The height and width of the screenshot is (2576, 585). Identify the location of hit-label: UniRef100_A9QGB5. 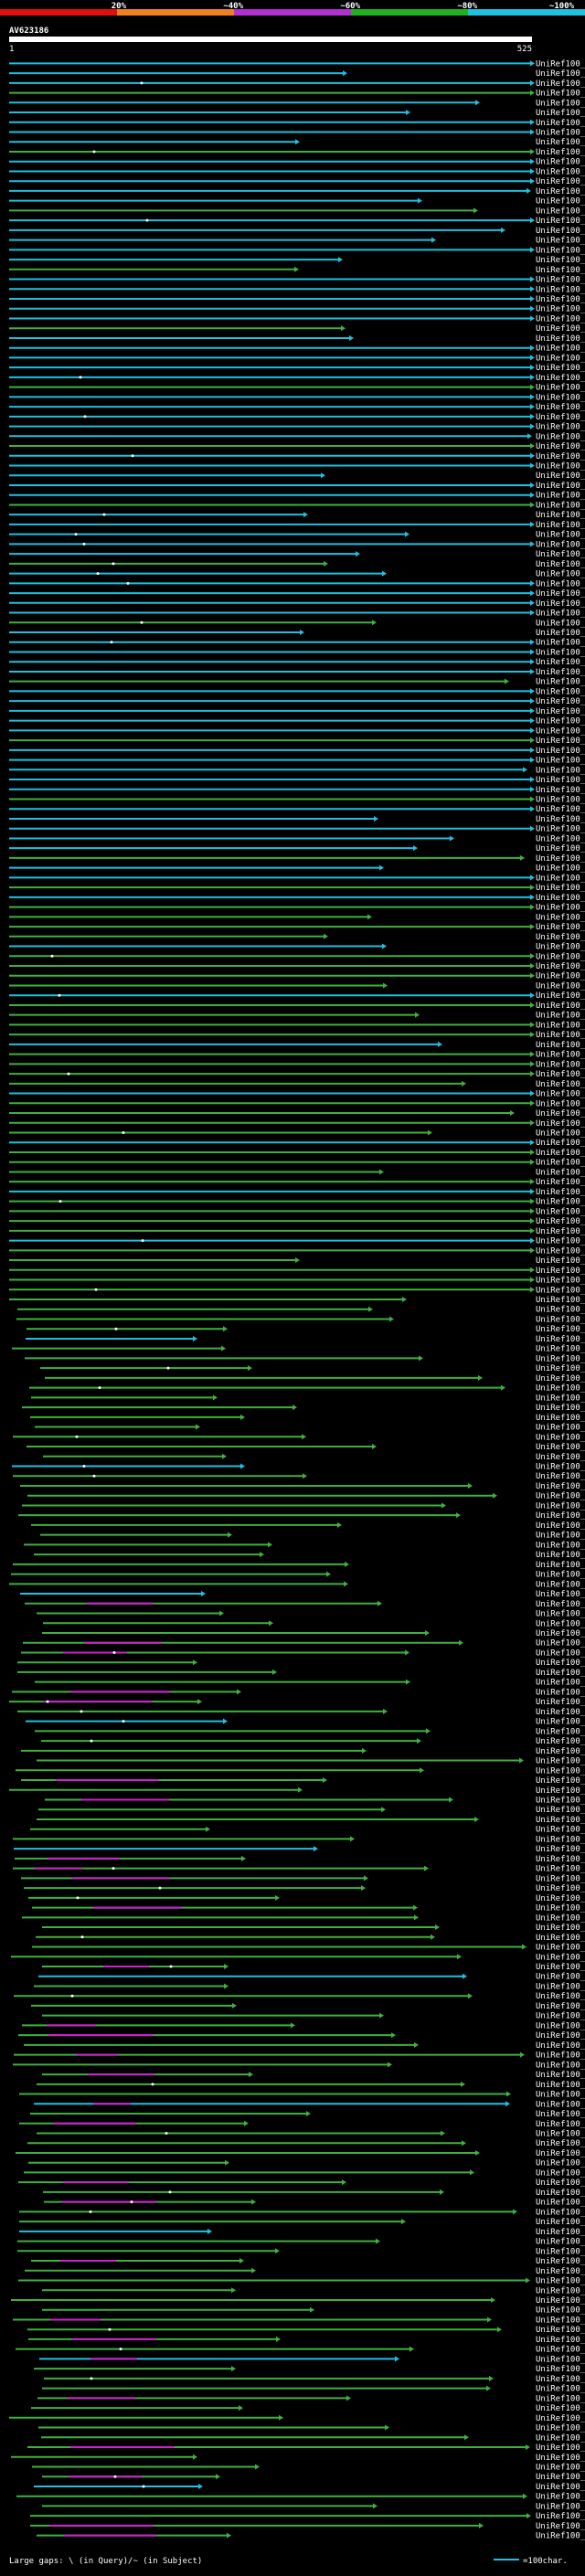
(561, 1859).